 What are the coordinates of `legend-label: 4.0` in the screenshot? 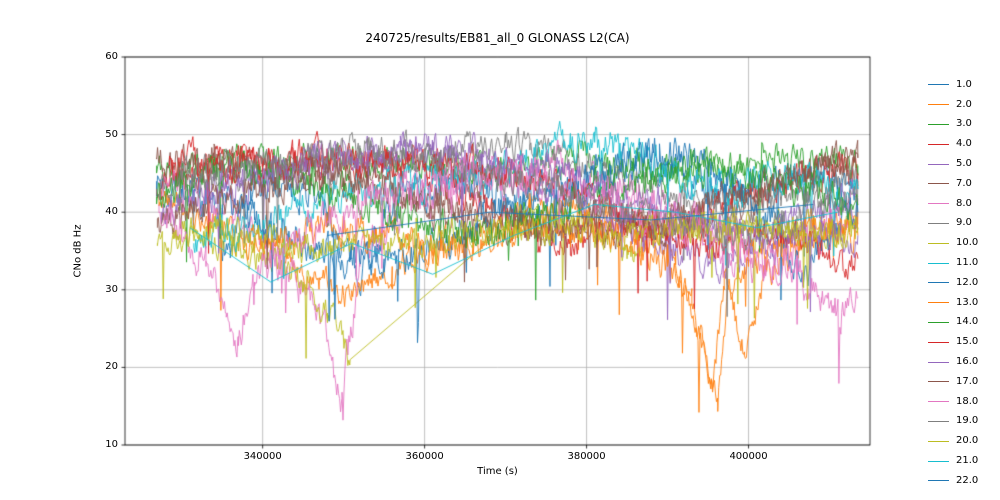 It's located at (964, 144).